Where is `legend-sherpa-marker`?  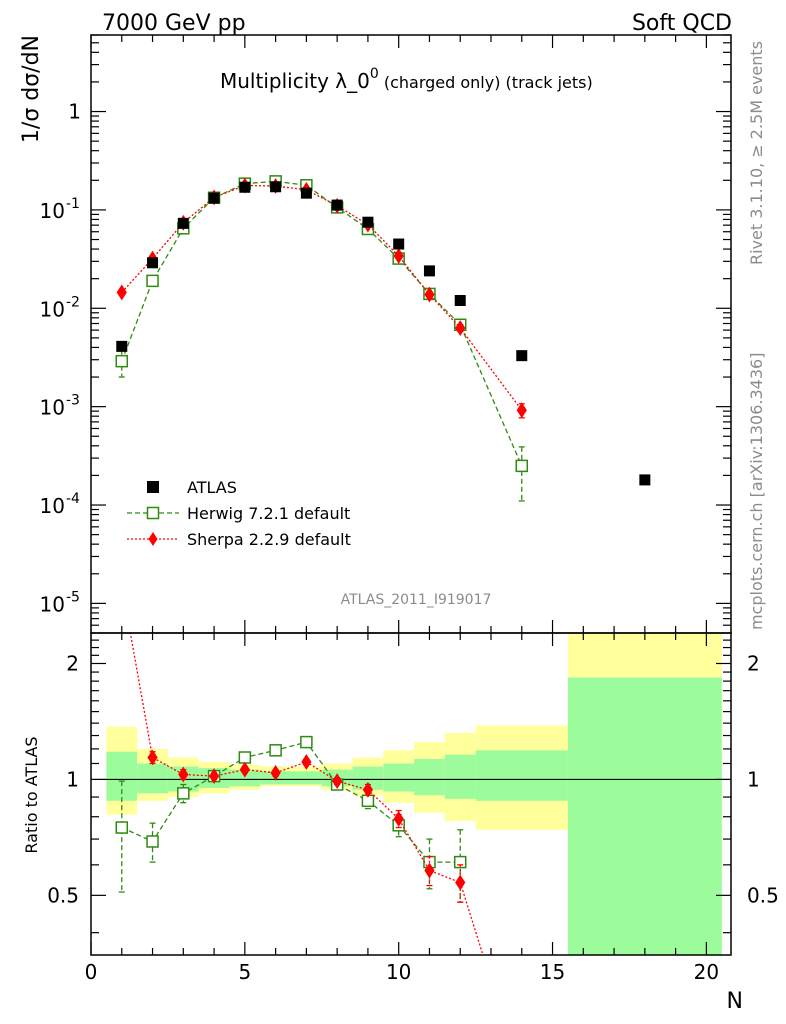 legend-sherpa-marker is located at coordinates (153, 539).